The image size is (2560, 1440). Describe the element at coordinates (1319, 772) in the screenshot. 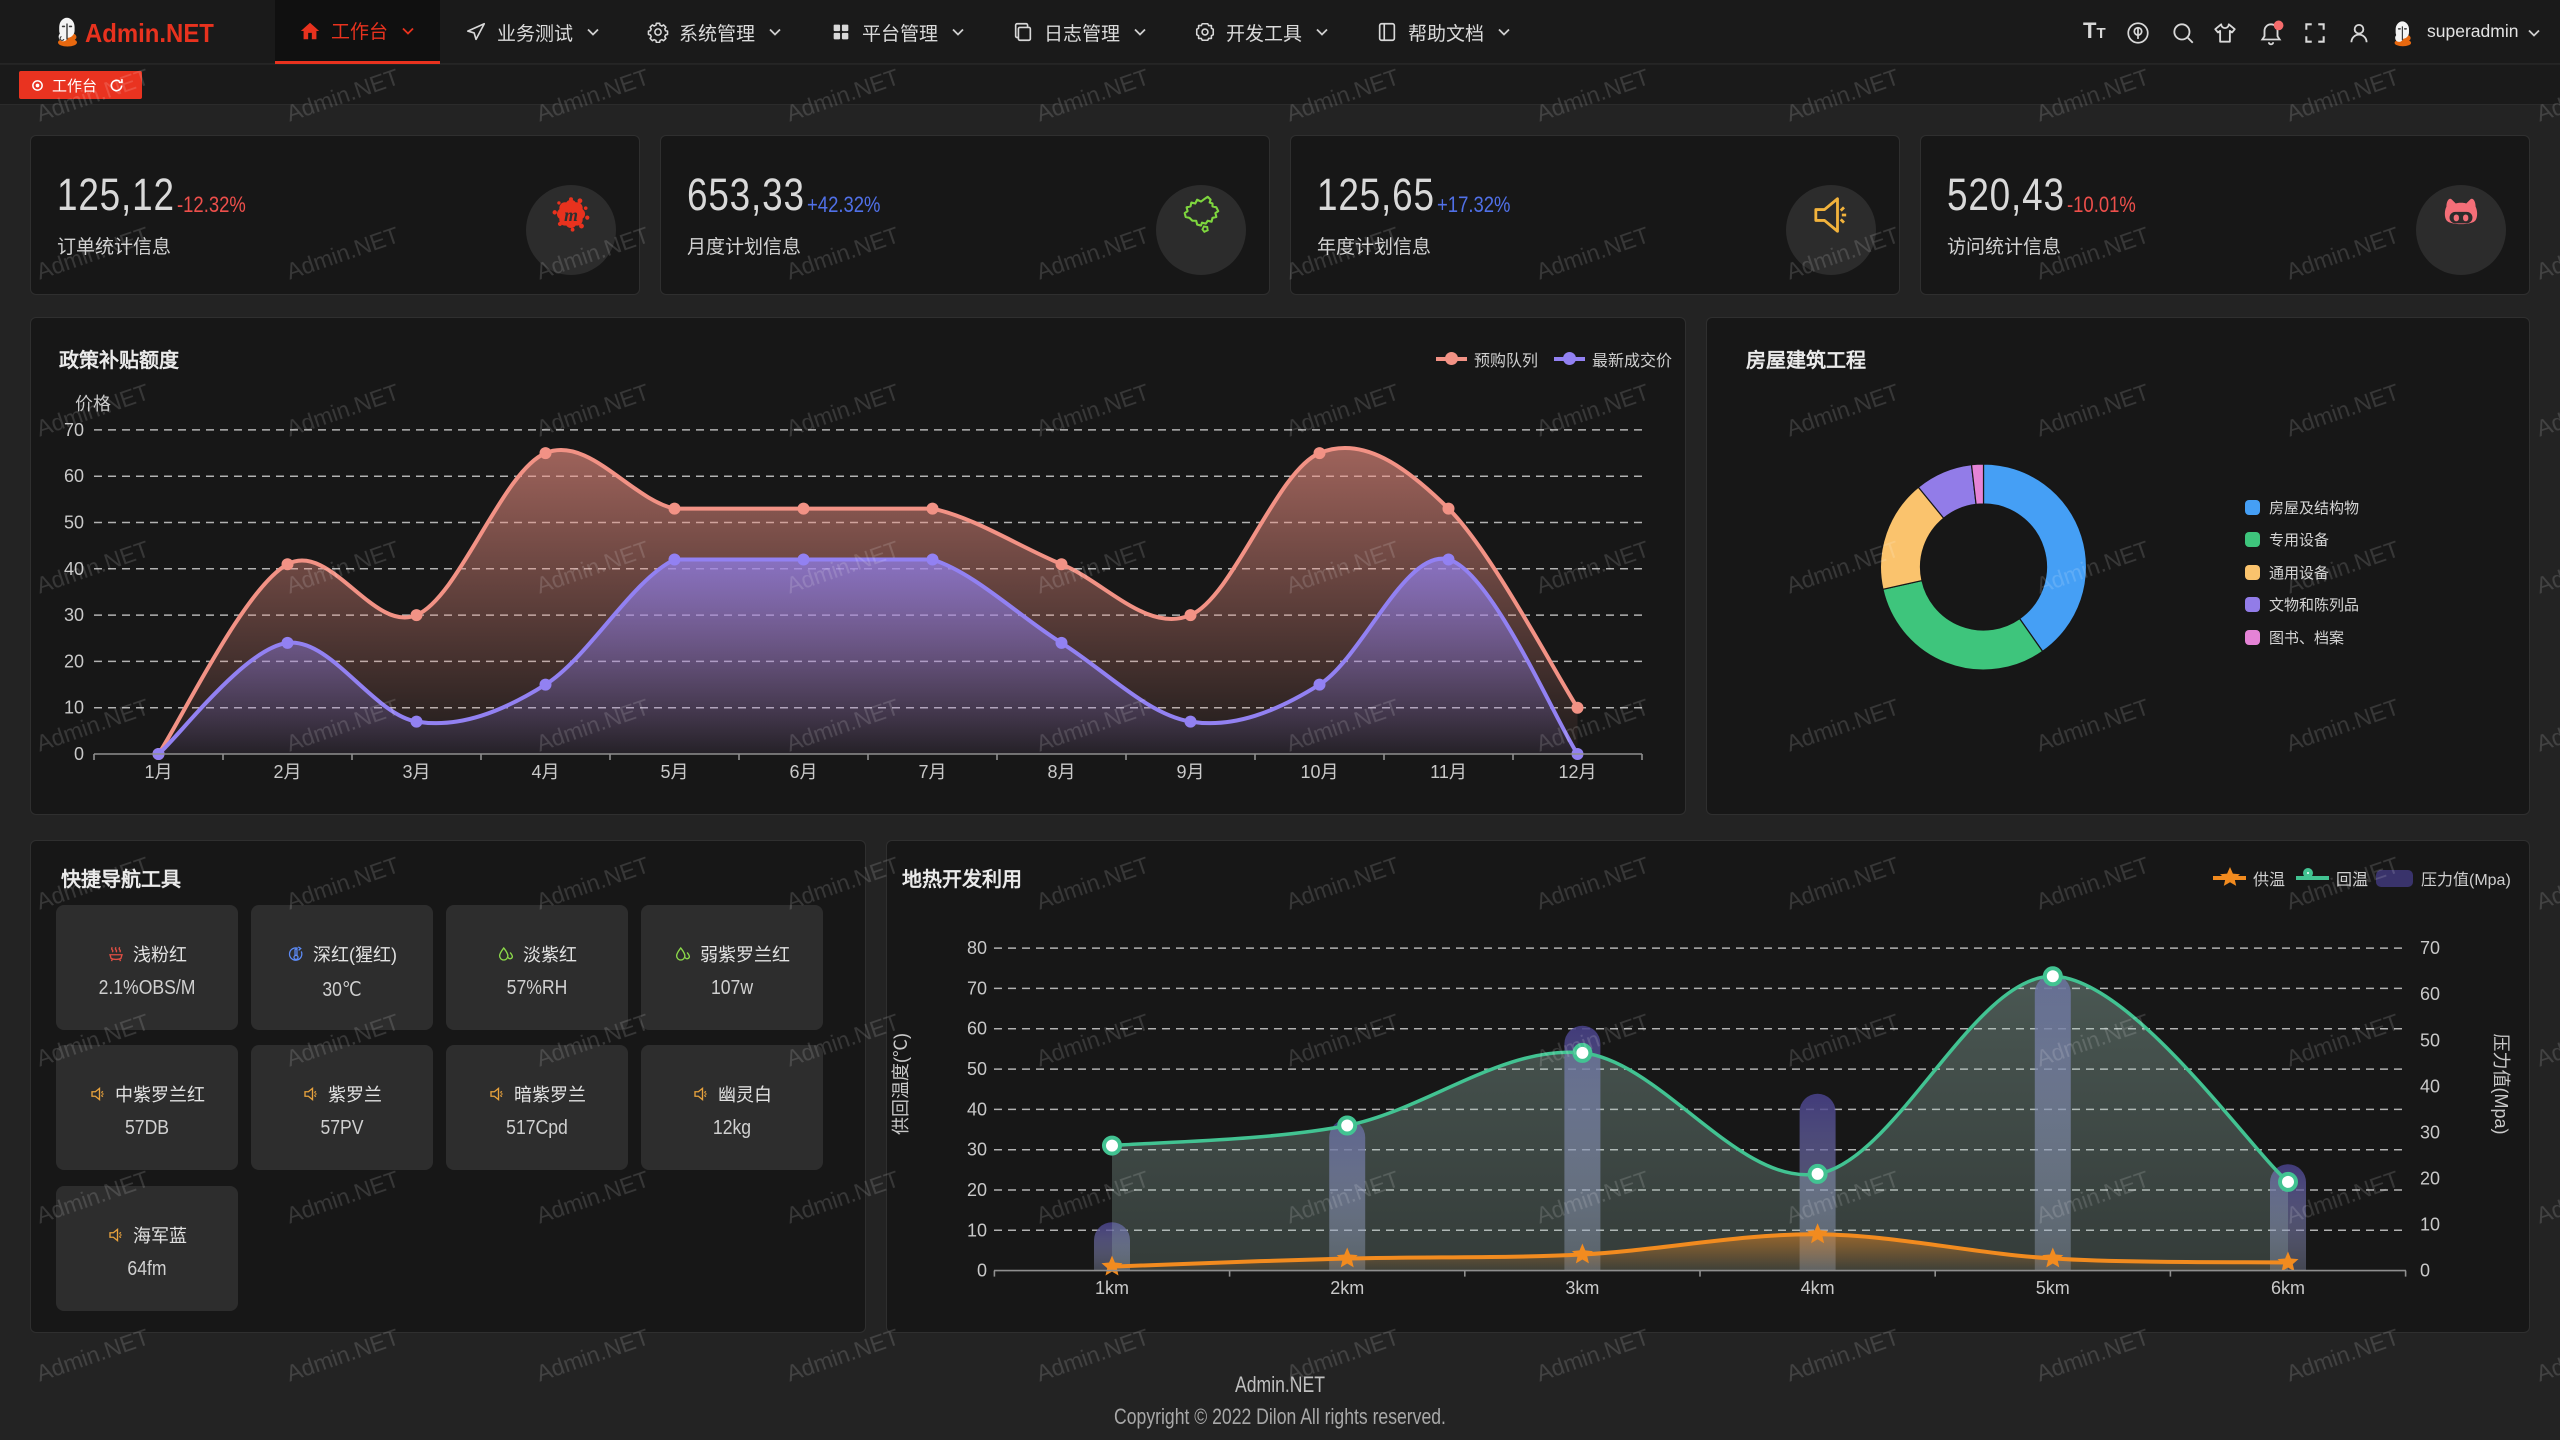

I see `svg-text: 10月` at that location.